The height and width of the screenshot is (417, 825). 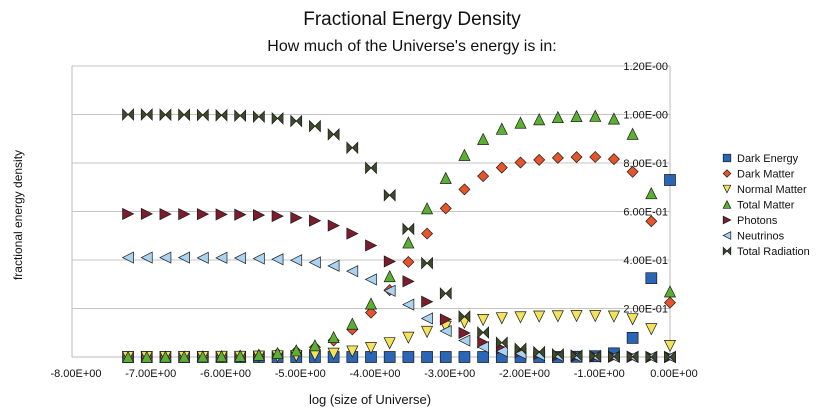 What do you see at coordinates (645, 261) in the screenshot?
I see `y-tick-label: 4.00E-01` at bounding box center [645, 261].